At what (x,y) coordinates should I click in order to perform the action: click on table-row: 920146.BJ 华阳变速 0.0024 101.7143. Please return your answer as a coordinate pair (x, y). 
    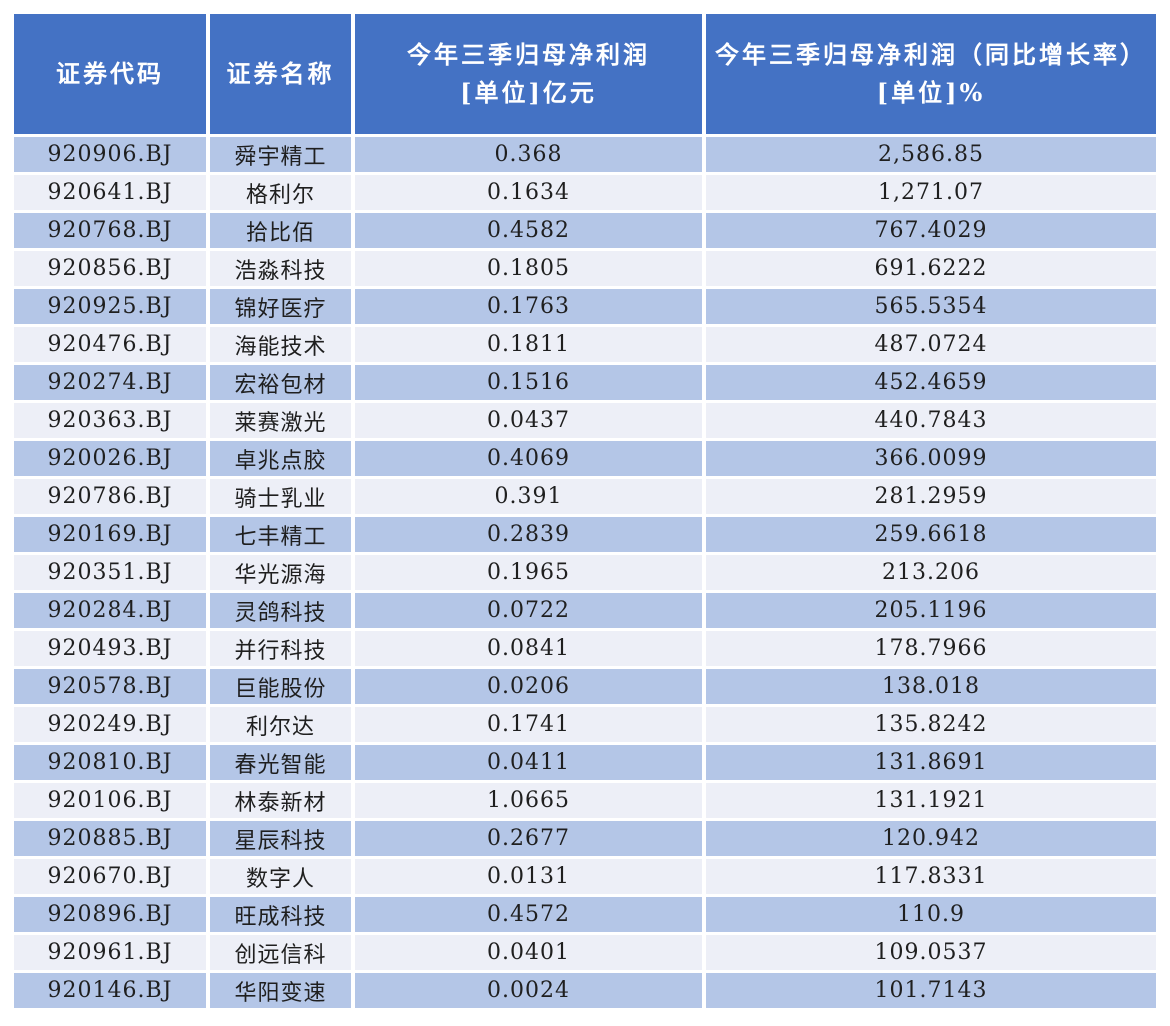
    Looking at the image, I should click on (585, 990).